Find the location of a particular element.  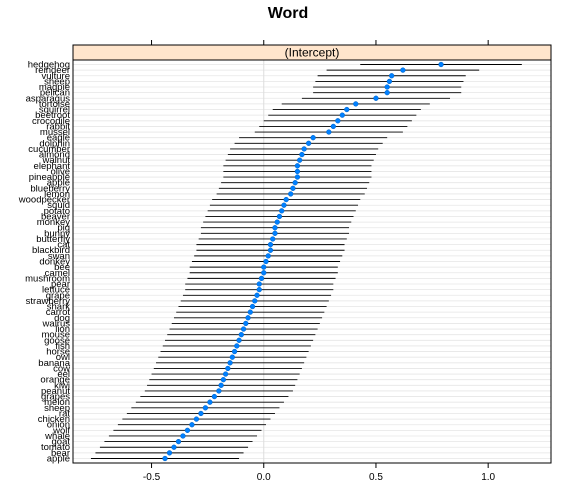

row-label: elephant is located at coordinates (52, 166).